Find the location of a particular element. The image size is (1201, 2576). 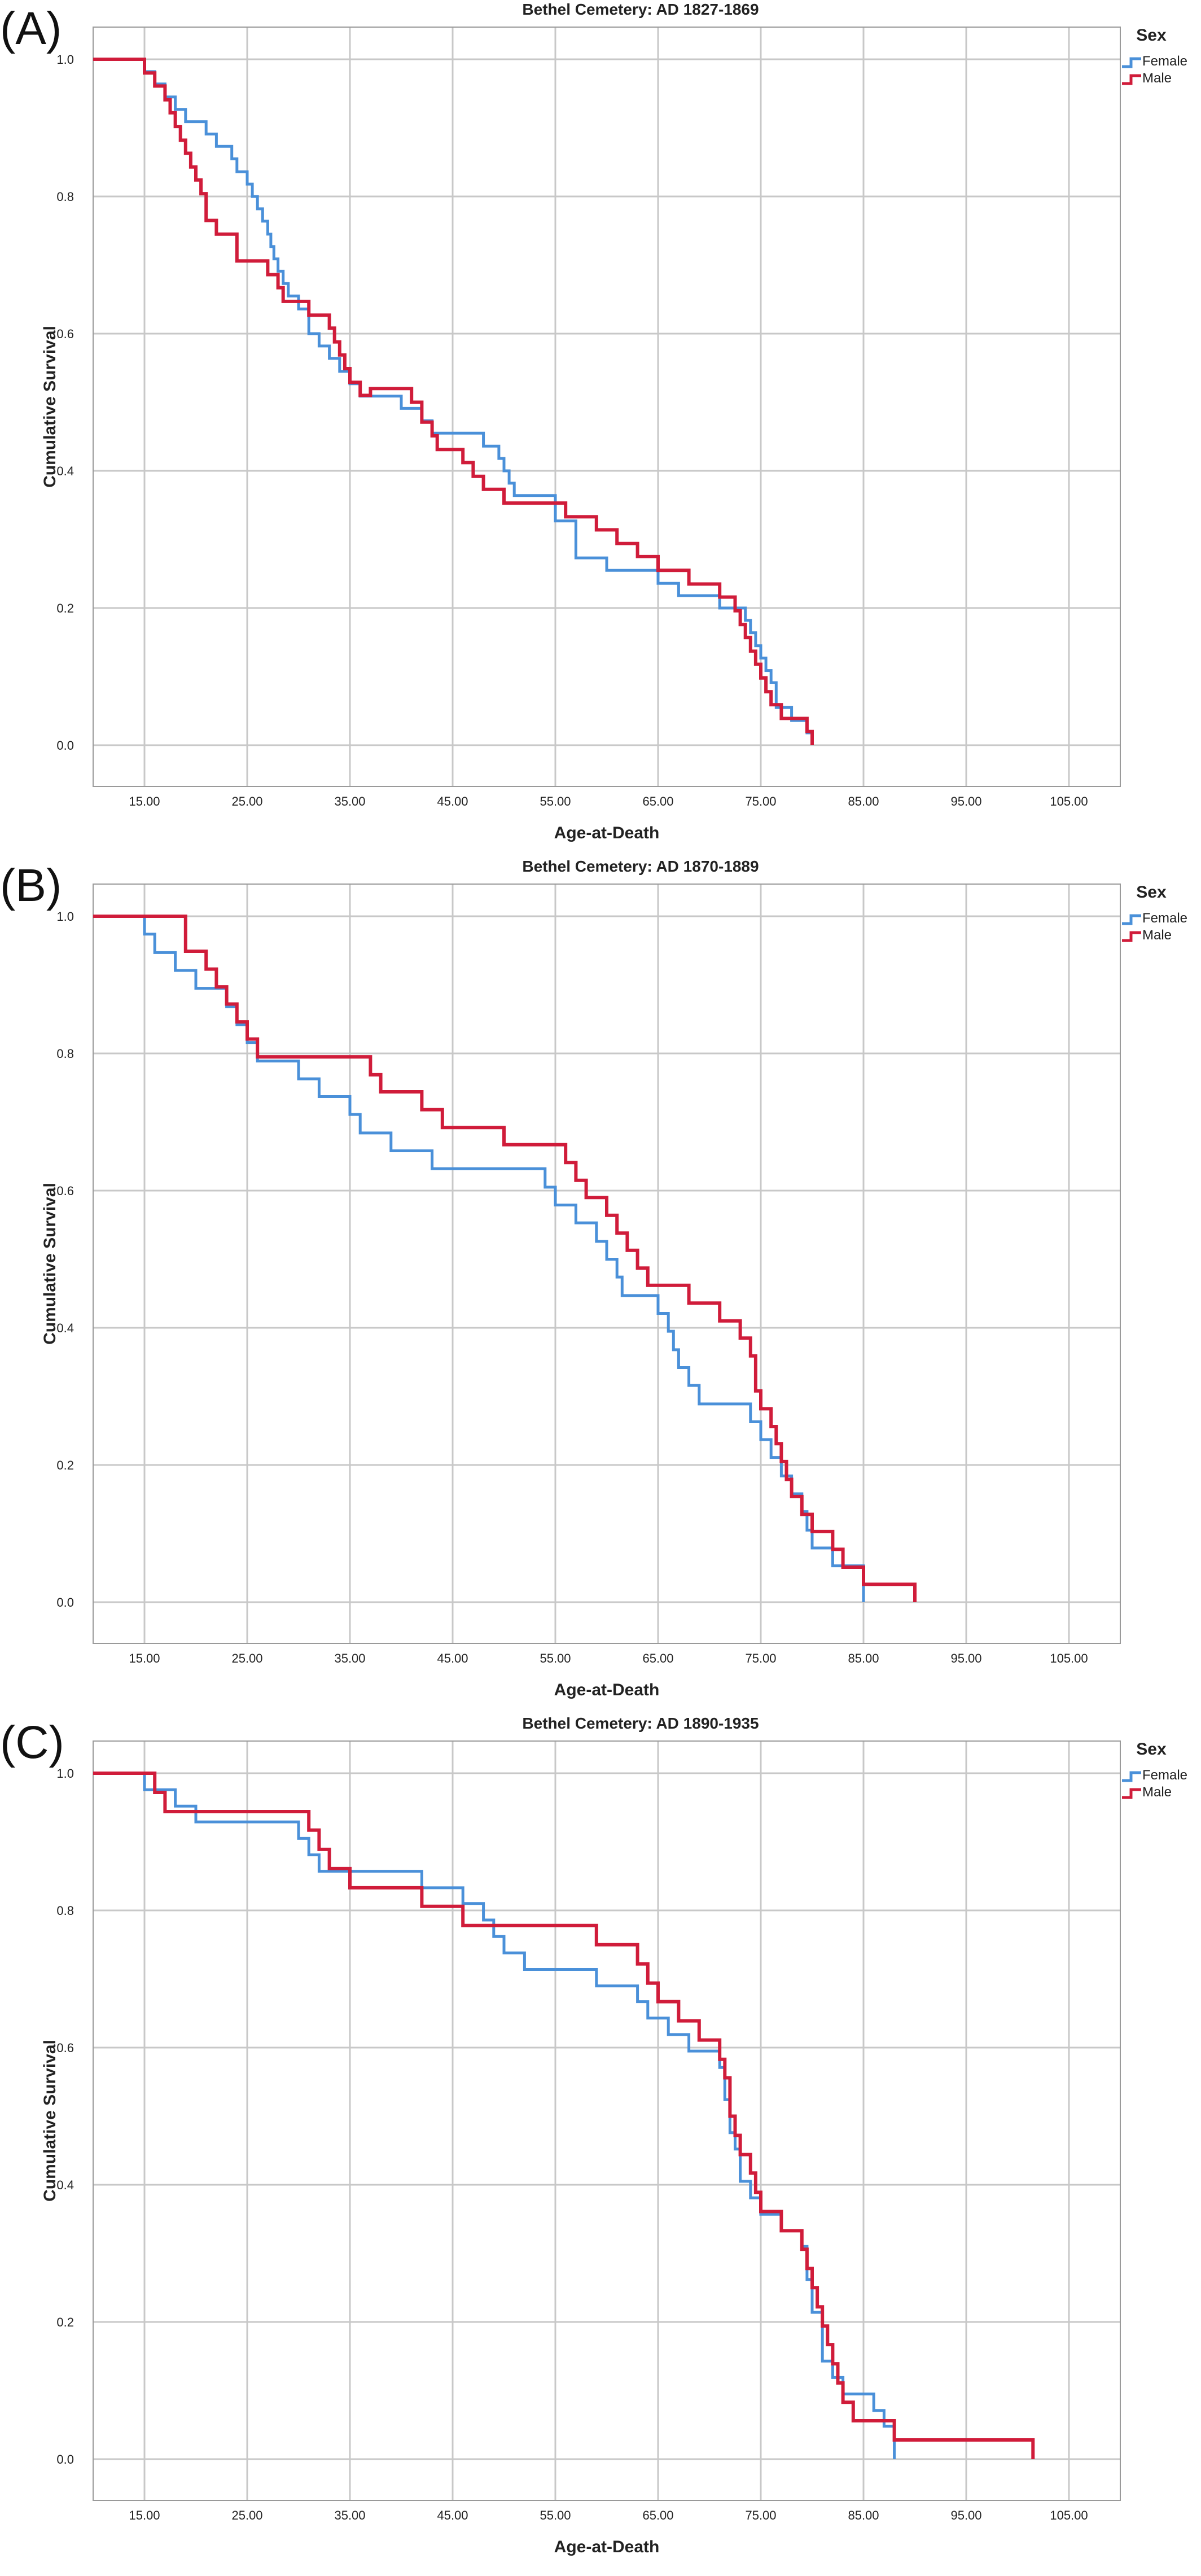

chart-title: Bethel Cemetery: AD 1890-1935 is located at coordinates (640, 1723).